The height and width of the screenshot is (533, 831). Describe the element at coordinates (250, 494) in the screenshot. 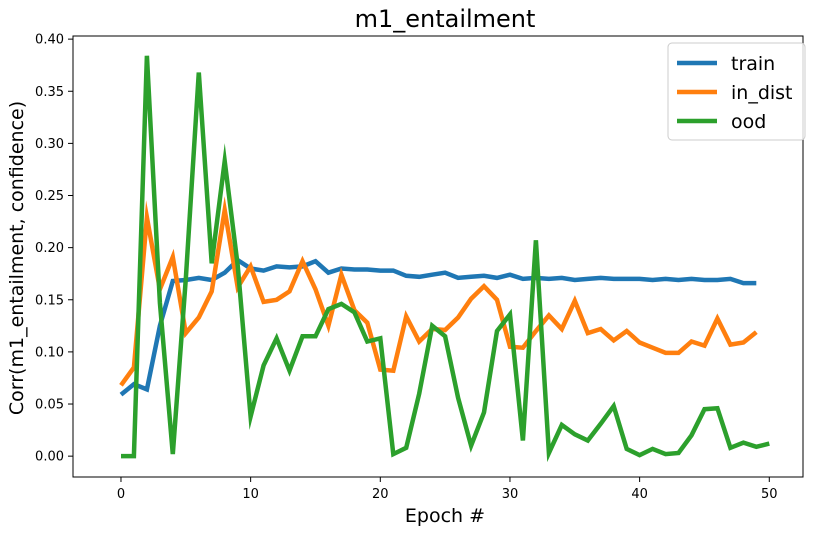

I see `x-tick-label: 10` at that location.